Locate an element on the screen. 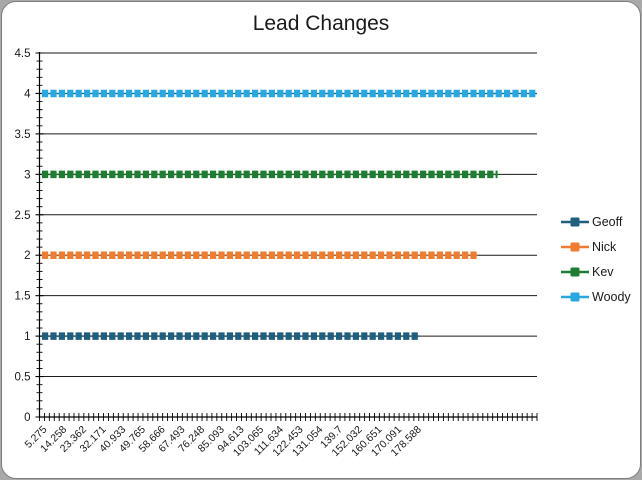 This screenshot has width=642, height=480. legend-label: Nick is located at coordinates (604, 247).